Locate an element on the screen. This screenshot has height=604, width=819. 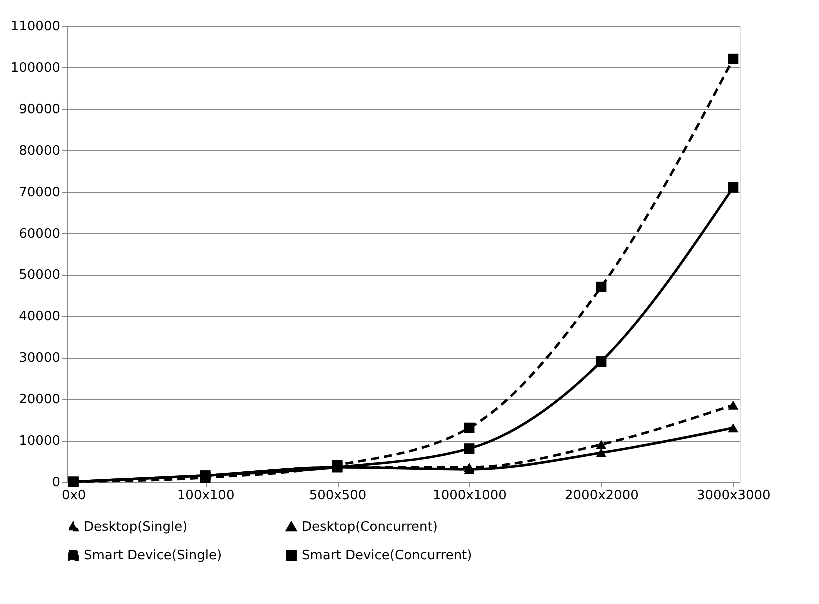
y-tick-label: 10000 is located at coordinates (39, 442).